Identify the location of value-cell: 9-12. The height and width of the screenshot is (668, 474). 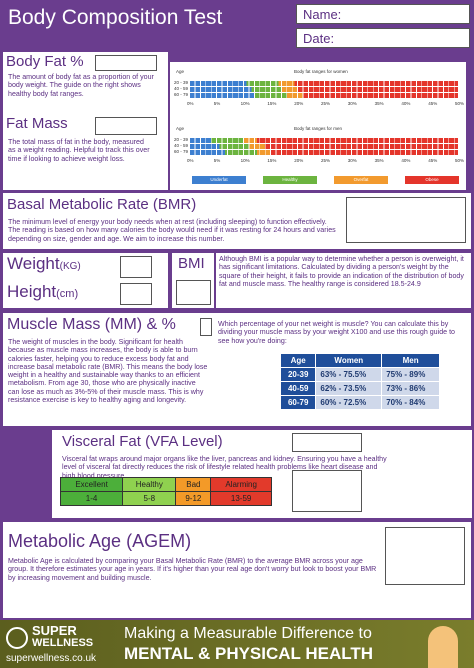
(193, 498).